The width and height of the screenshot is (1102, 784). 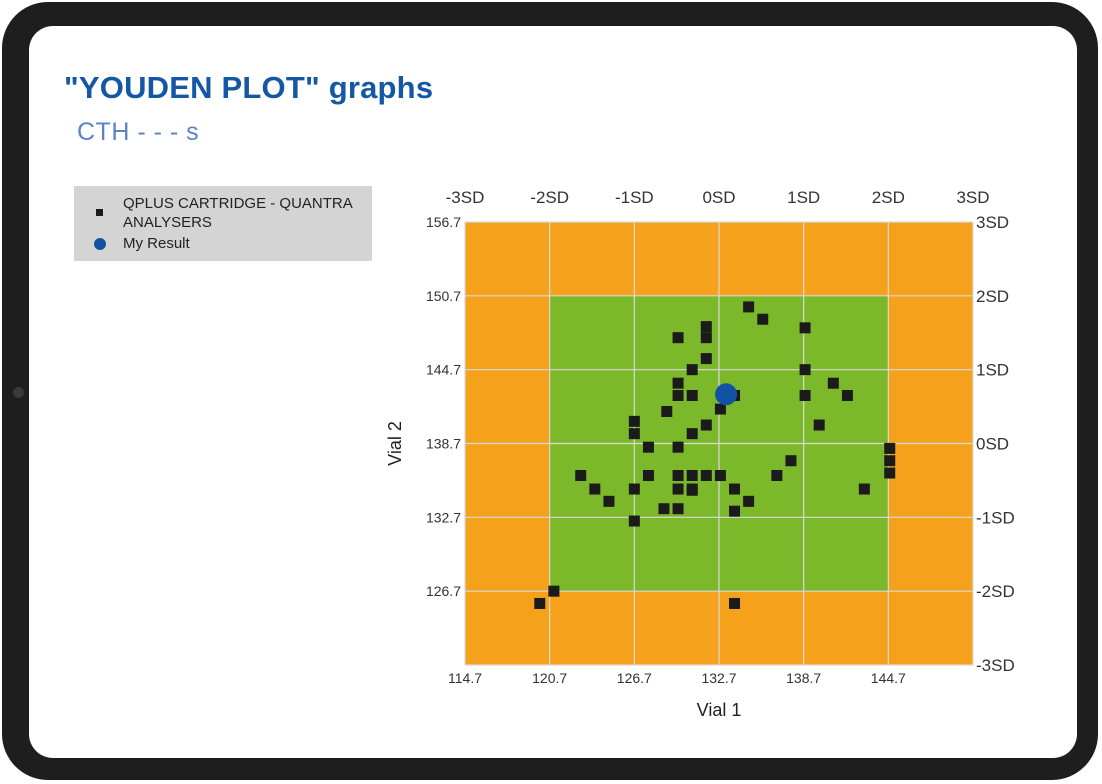 I want to click on y-axis-title: Vial 2, so click(x=395, y=443).